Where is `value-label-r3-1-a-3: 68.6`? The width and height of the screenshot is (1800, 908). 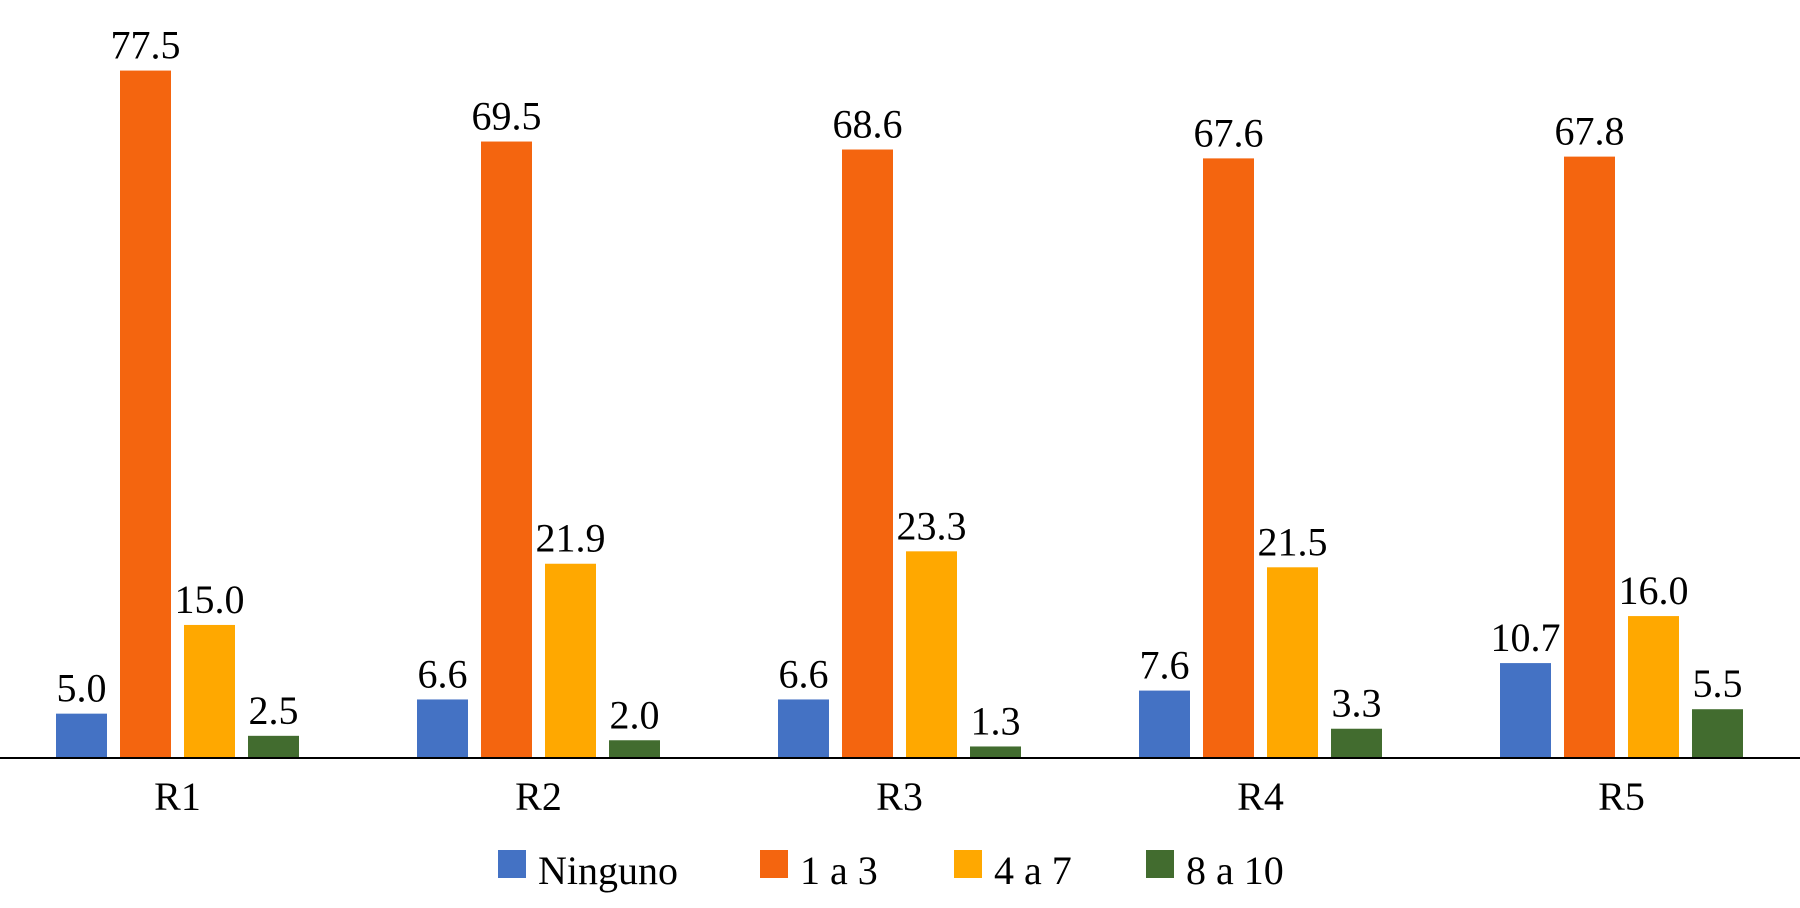
value-label-r3-1-a-3: 68.6 is located at coordinates (868, 124).